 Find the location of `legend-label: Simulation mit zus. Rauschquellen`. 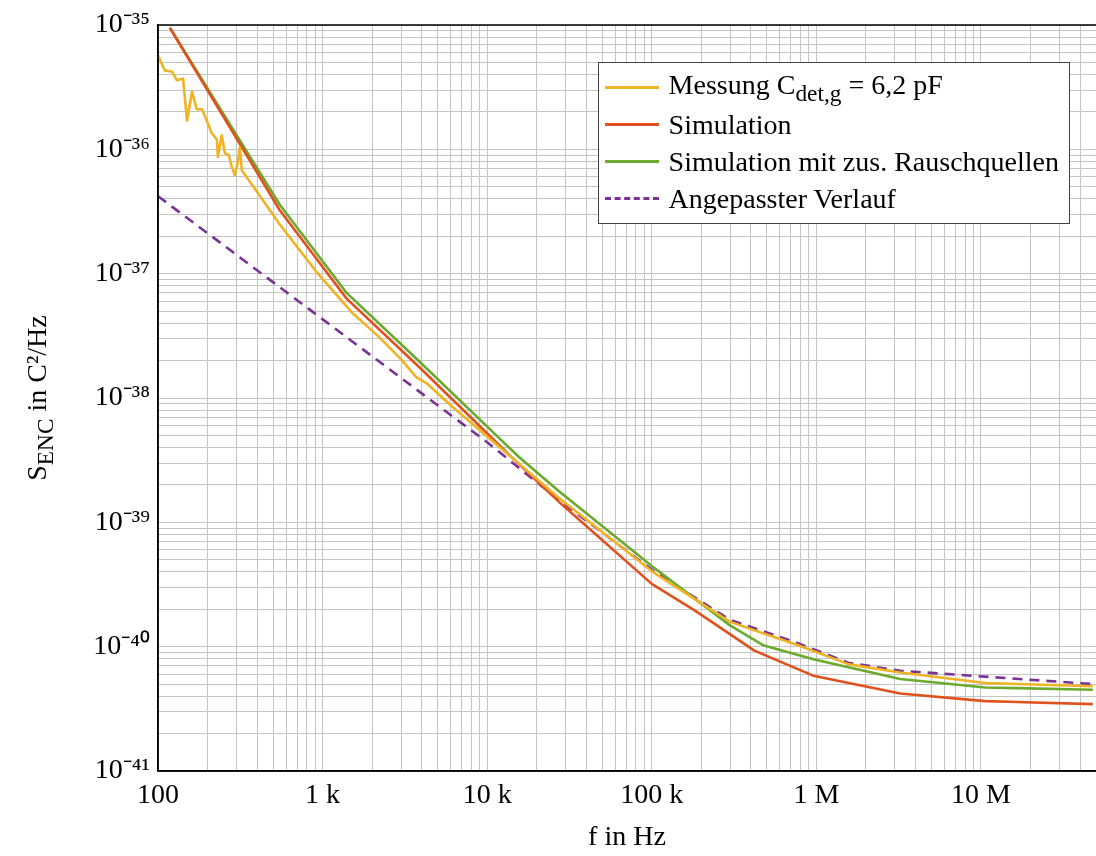

legend-label: Simulation mit zus. Rauschquellen is located at coordinates (863, 161).